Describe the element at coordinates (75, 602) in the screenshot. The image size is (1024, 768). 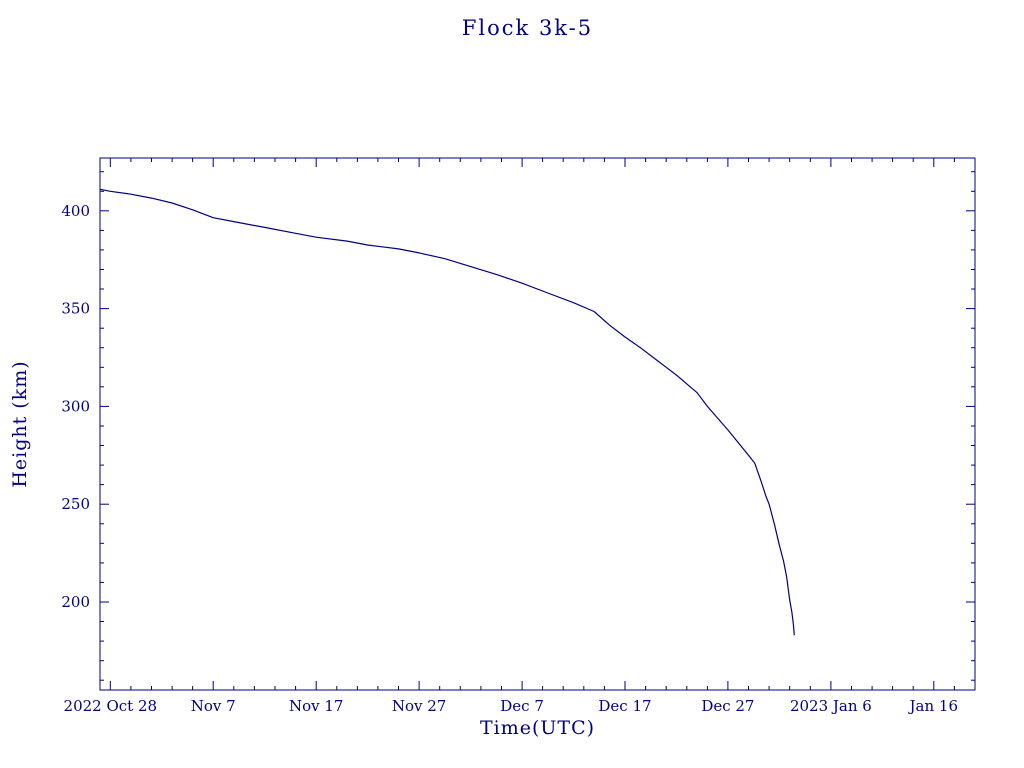
I see `y-tick-label: 200` at that location.